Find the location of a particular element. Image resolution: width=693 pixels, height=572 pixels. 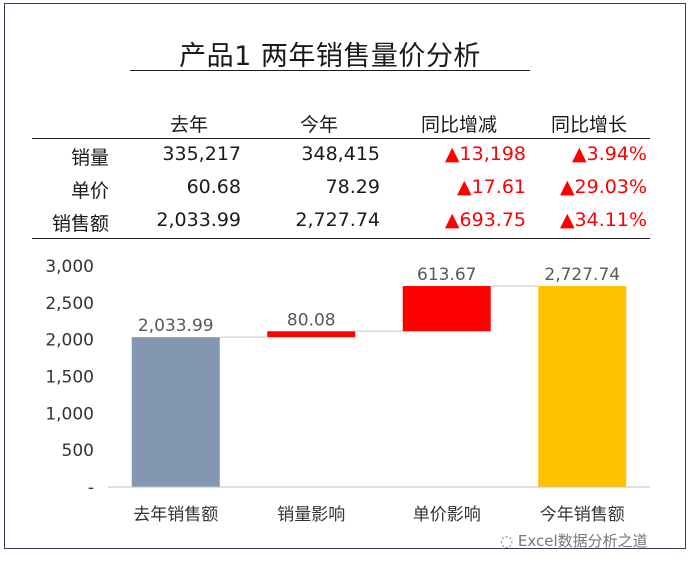

cell-this-year: 348,415 is located at coordinates (340, 154).